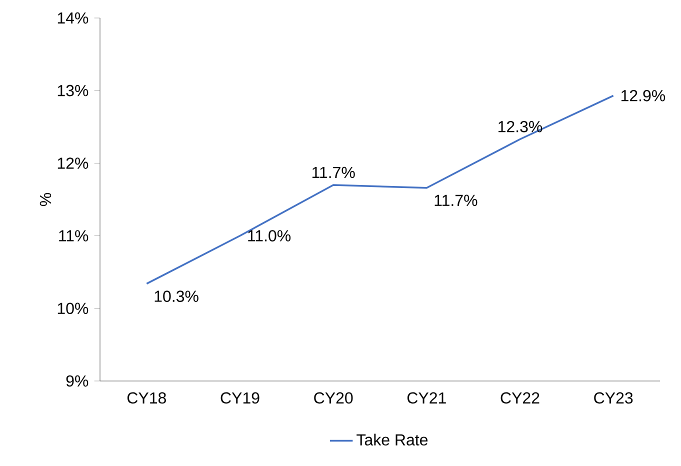 This screenshot has width=681, height=466. I want to click on legend-label: Take Rate, so click(392, 440).